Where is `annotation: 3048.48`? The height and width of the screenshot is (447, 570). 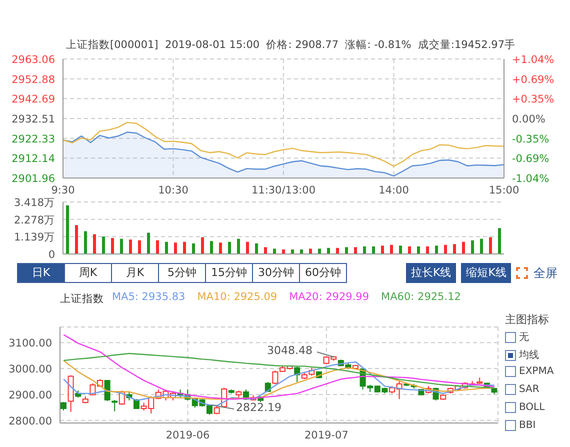
annotation: 3048.48 is located at coordinates (289, 350).